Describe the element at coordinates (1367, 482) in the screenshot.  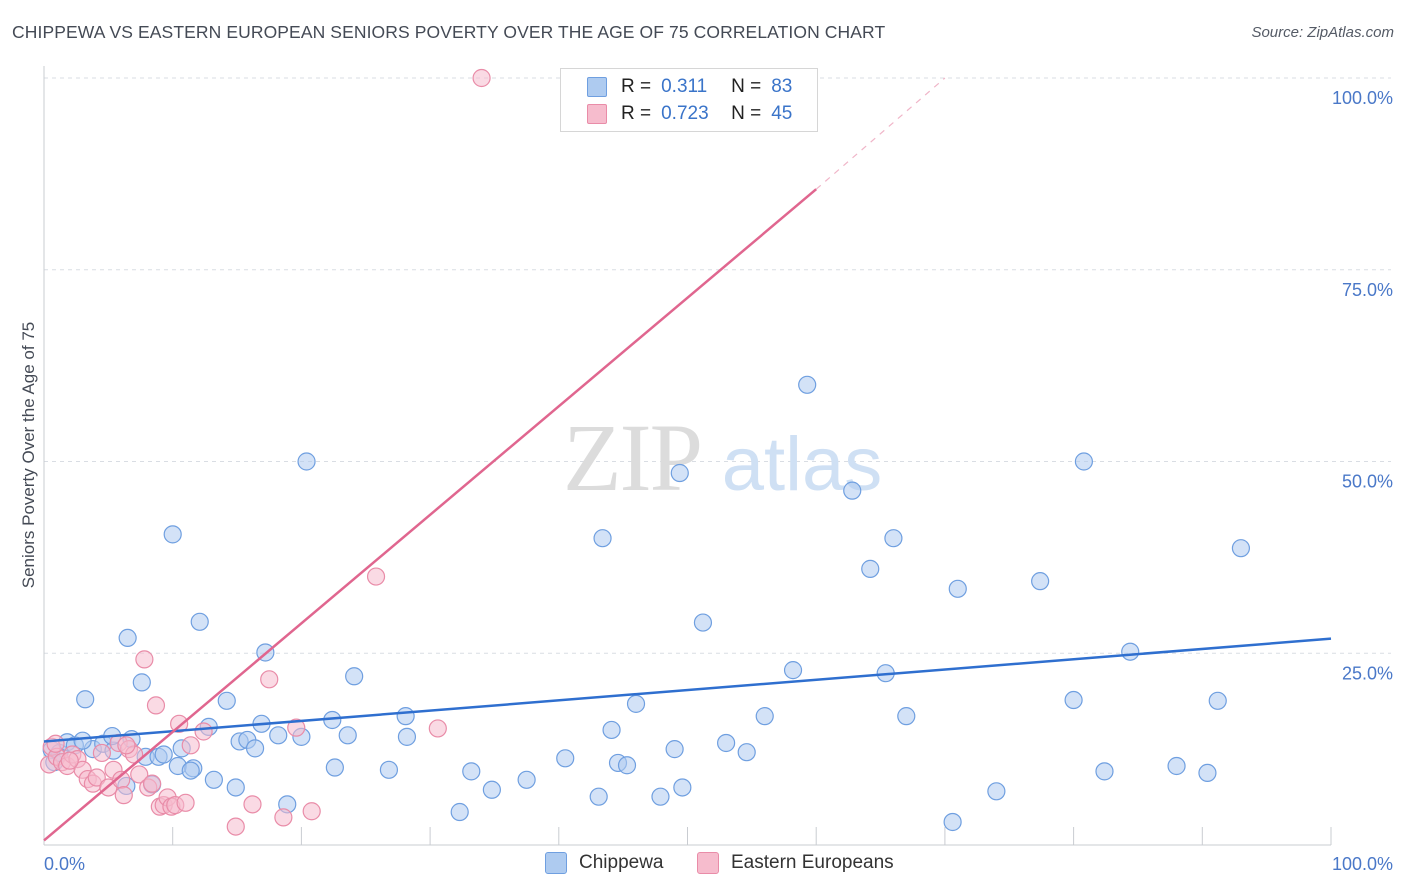
I see `y-tick-label: 50.0%` at that location.